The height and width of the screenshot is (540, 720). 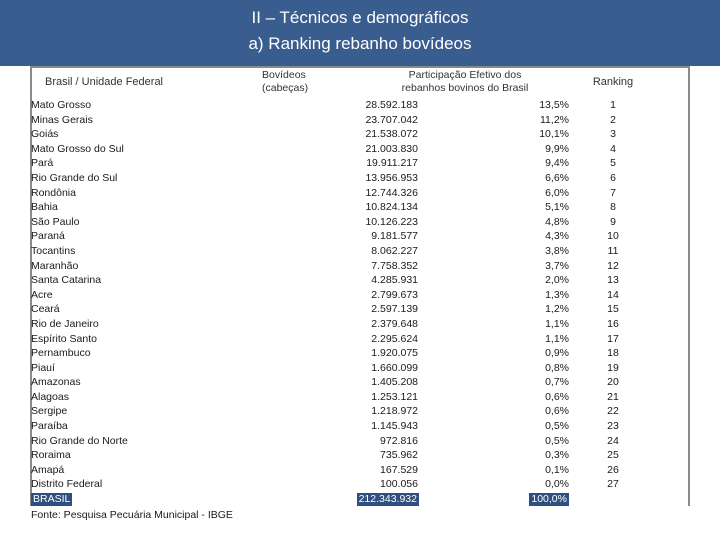 What do you see at coordinates (399, 440) in the screenshot?
I see `cell-herd: 972.816` at bounding box center [399, 440].